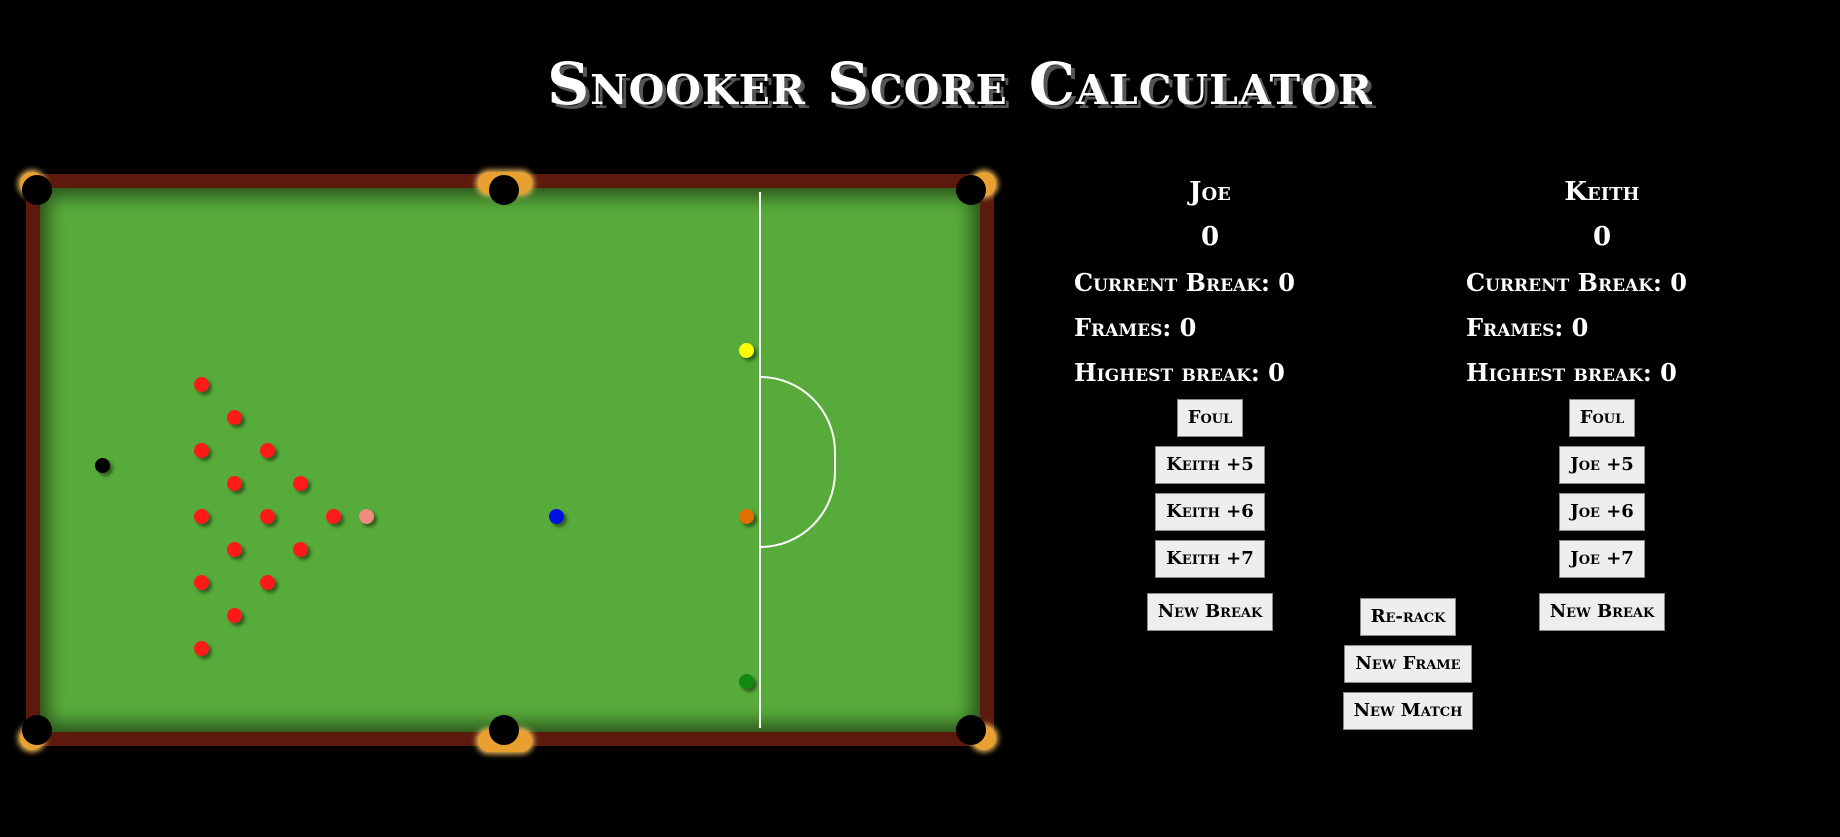 The image size is (1840, 837). What do you see at coordinates (746, 516) in the screenshot?
I see `brown-ball` at bounding box center [746, 516].